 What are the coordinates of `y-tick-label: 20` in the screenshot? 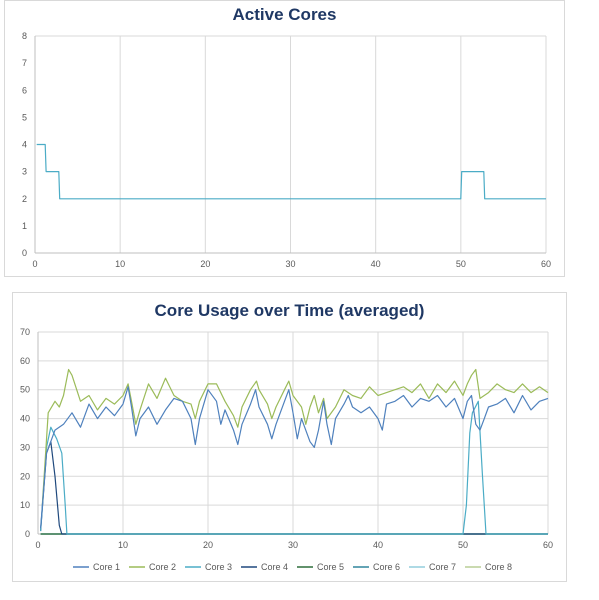 It's located at (25, 476).